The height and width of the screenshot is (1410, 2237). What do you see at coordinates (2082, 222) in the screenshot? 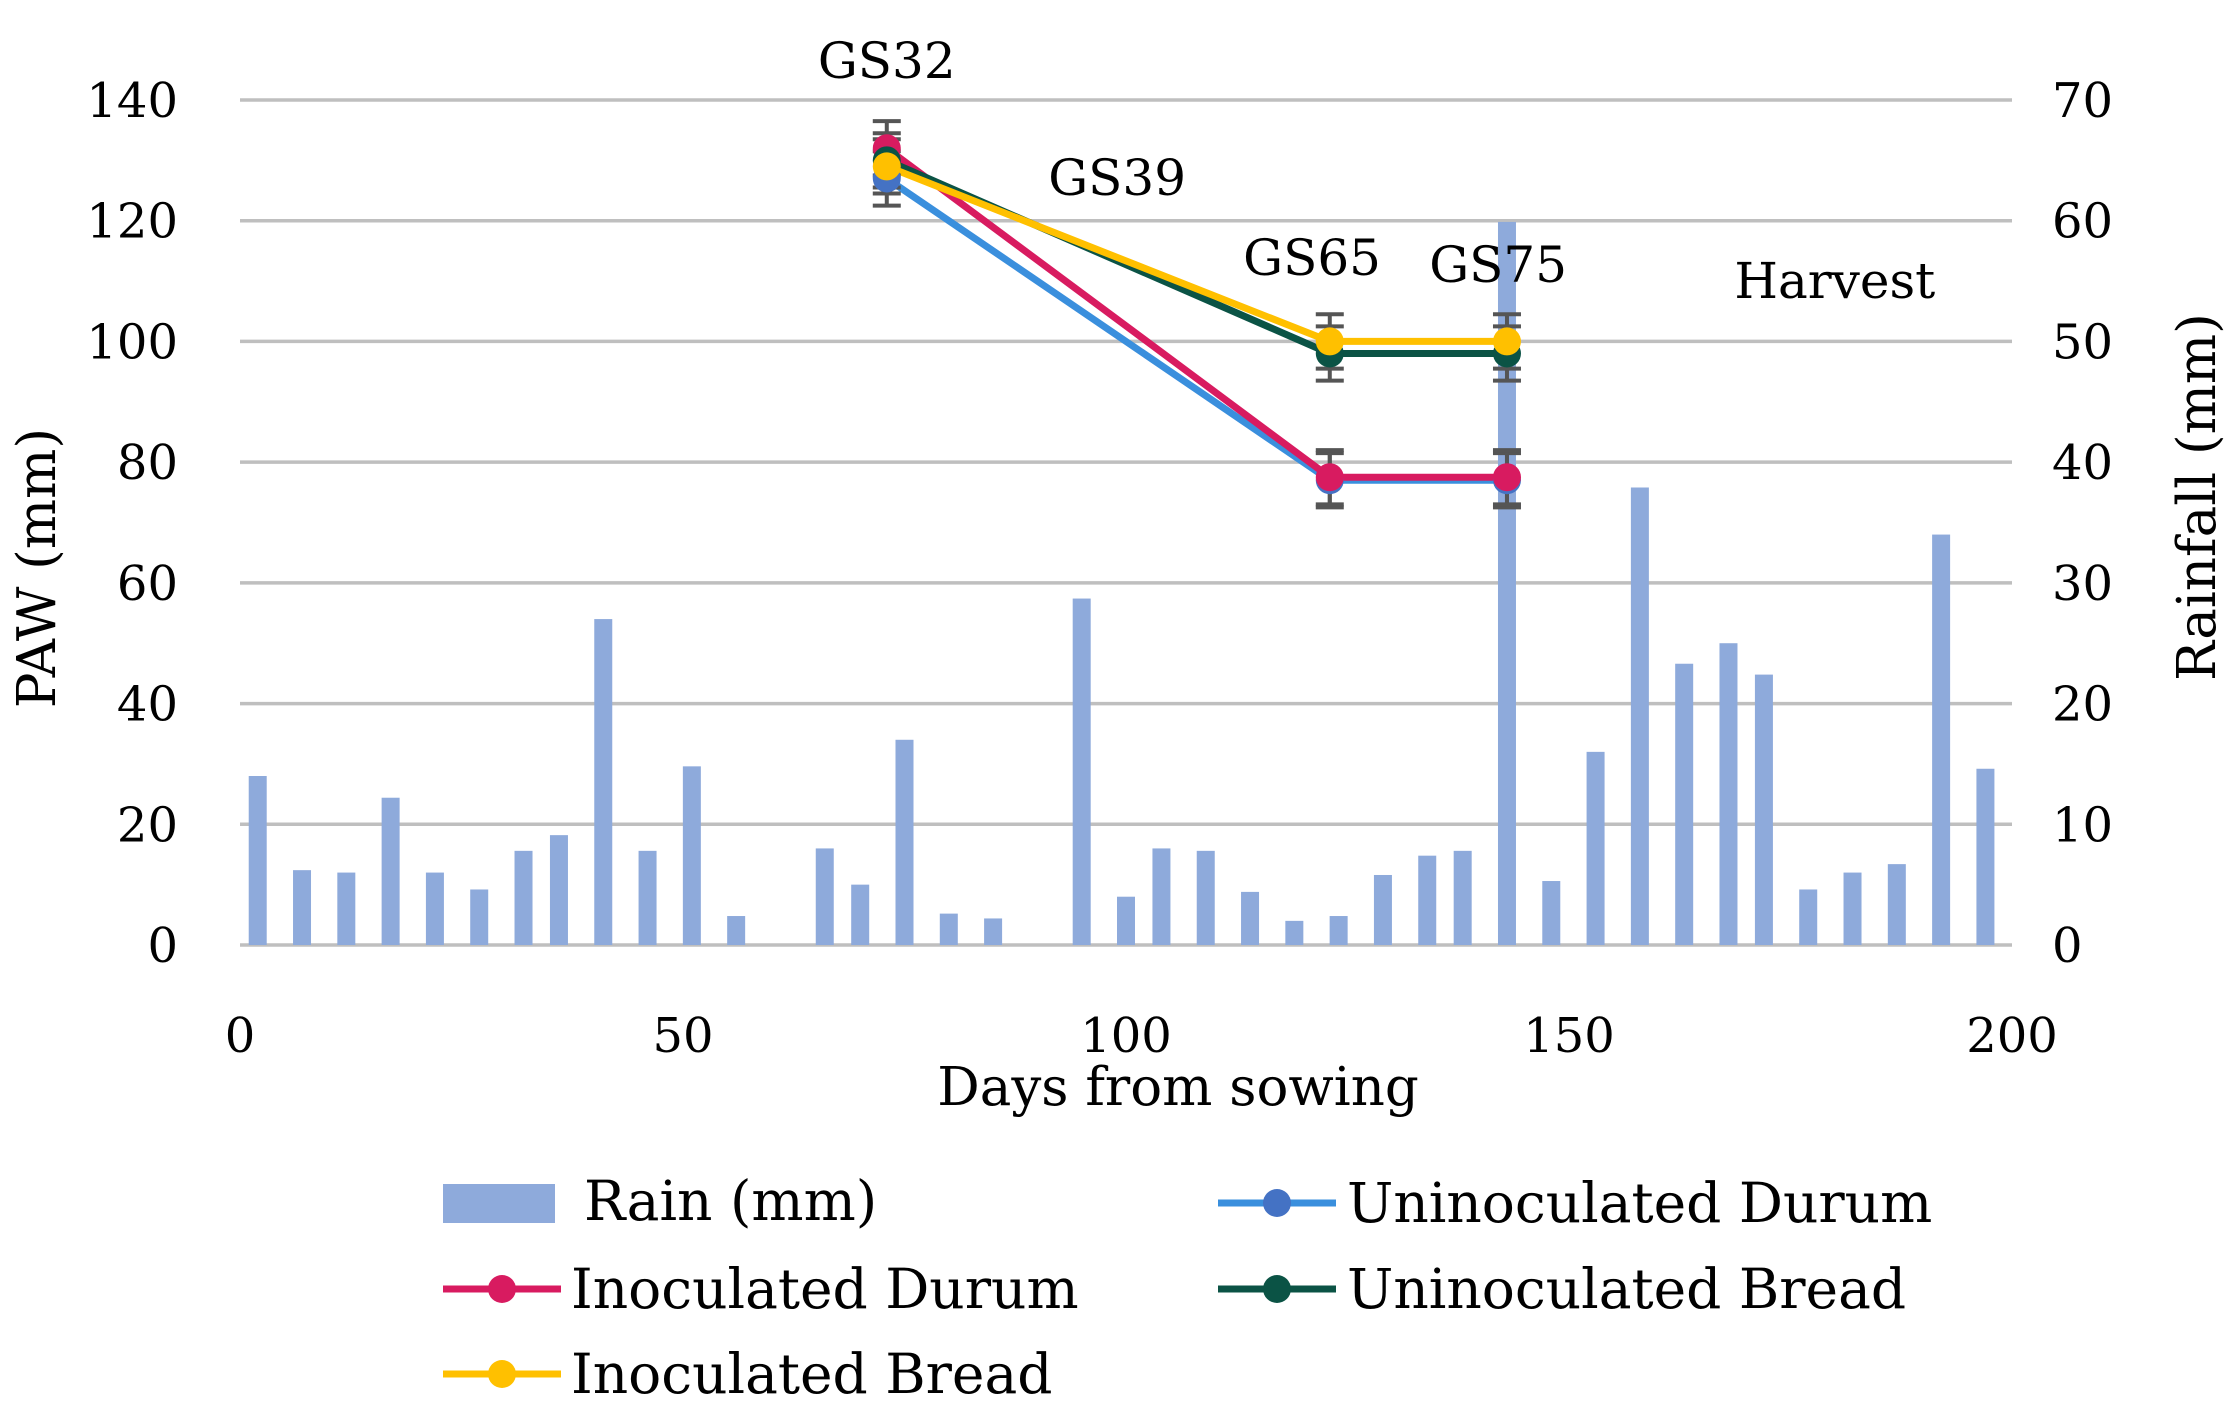
I see `y-right-tick-label: 60` at bounding box center [2082, 222].